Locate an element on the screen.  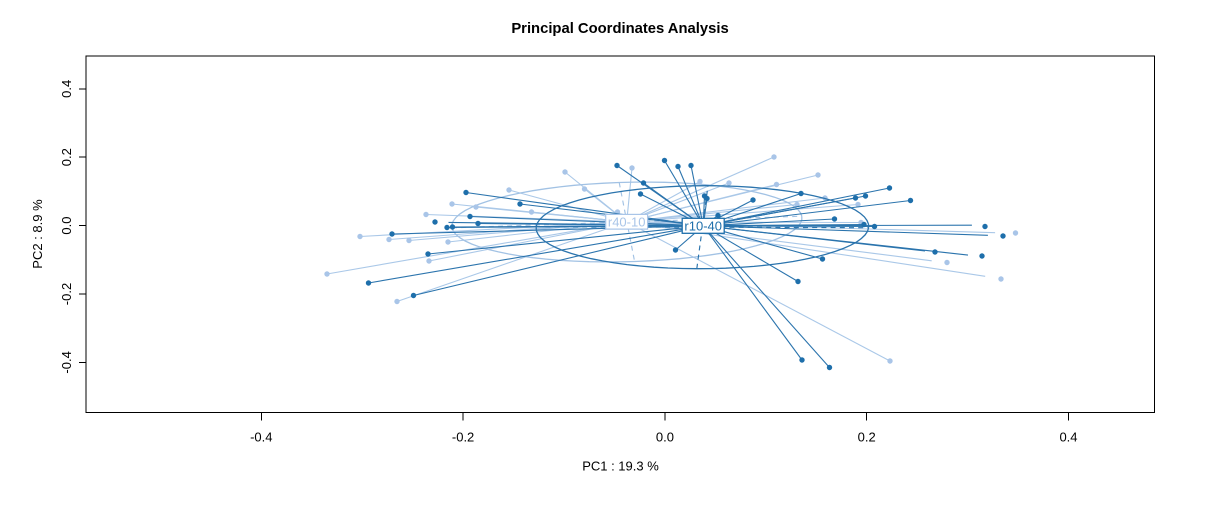
svg-text: r10-40 is located at coordinates (703, 226).